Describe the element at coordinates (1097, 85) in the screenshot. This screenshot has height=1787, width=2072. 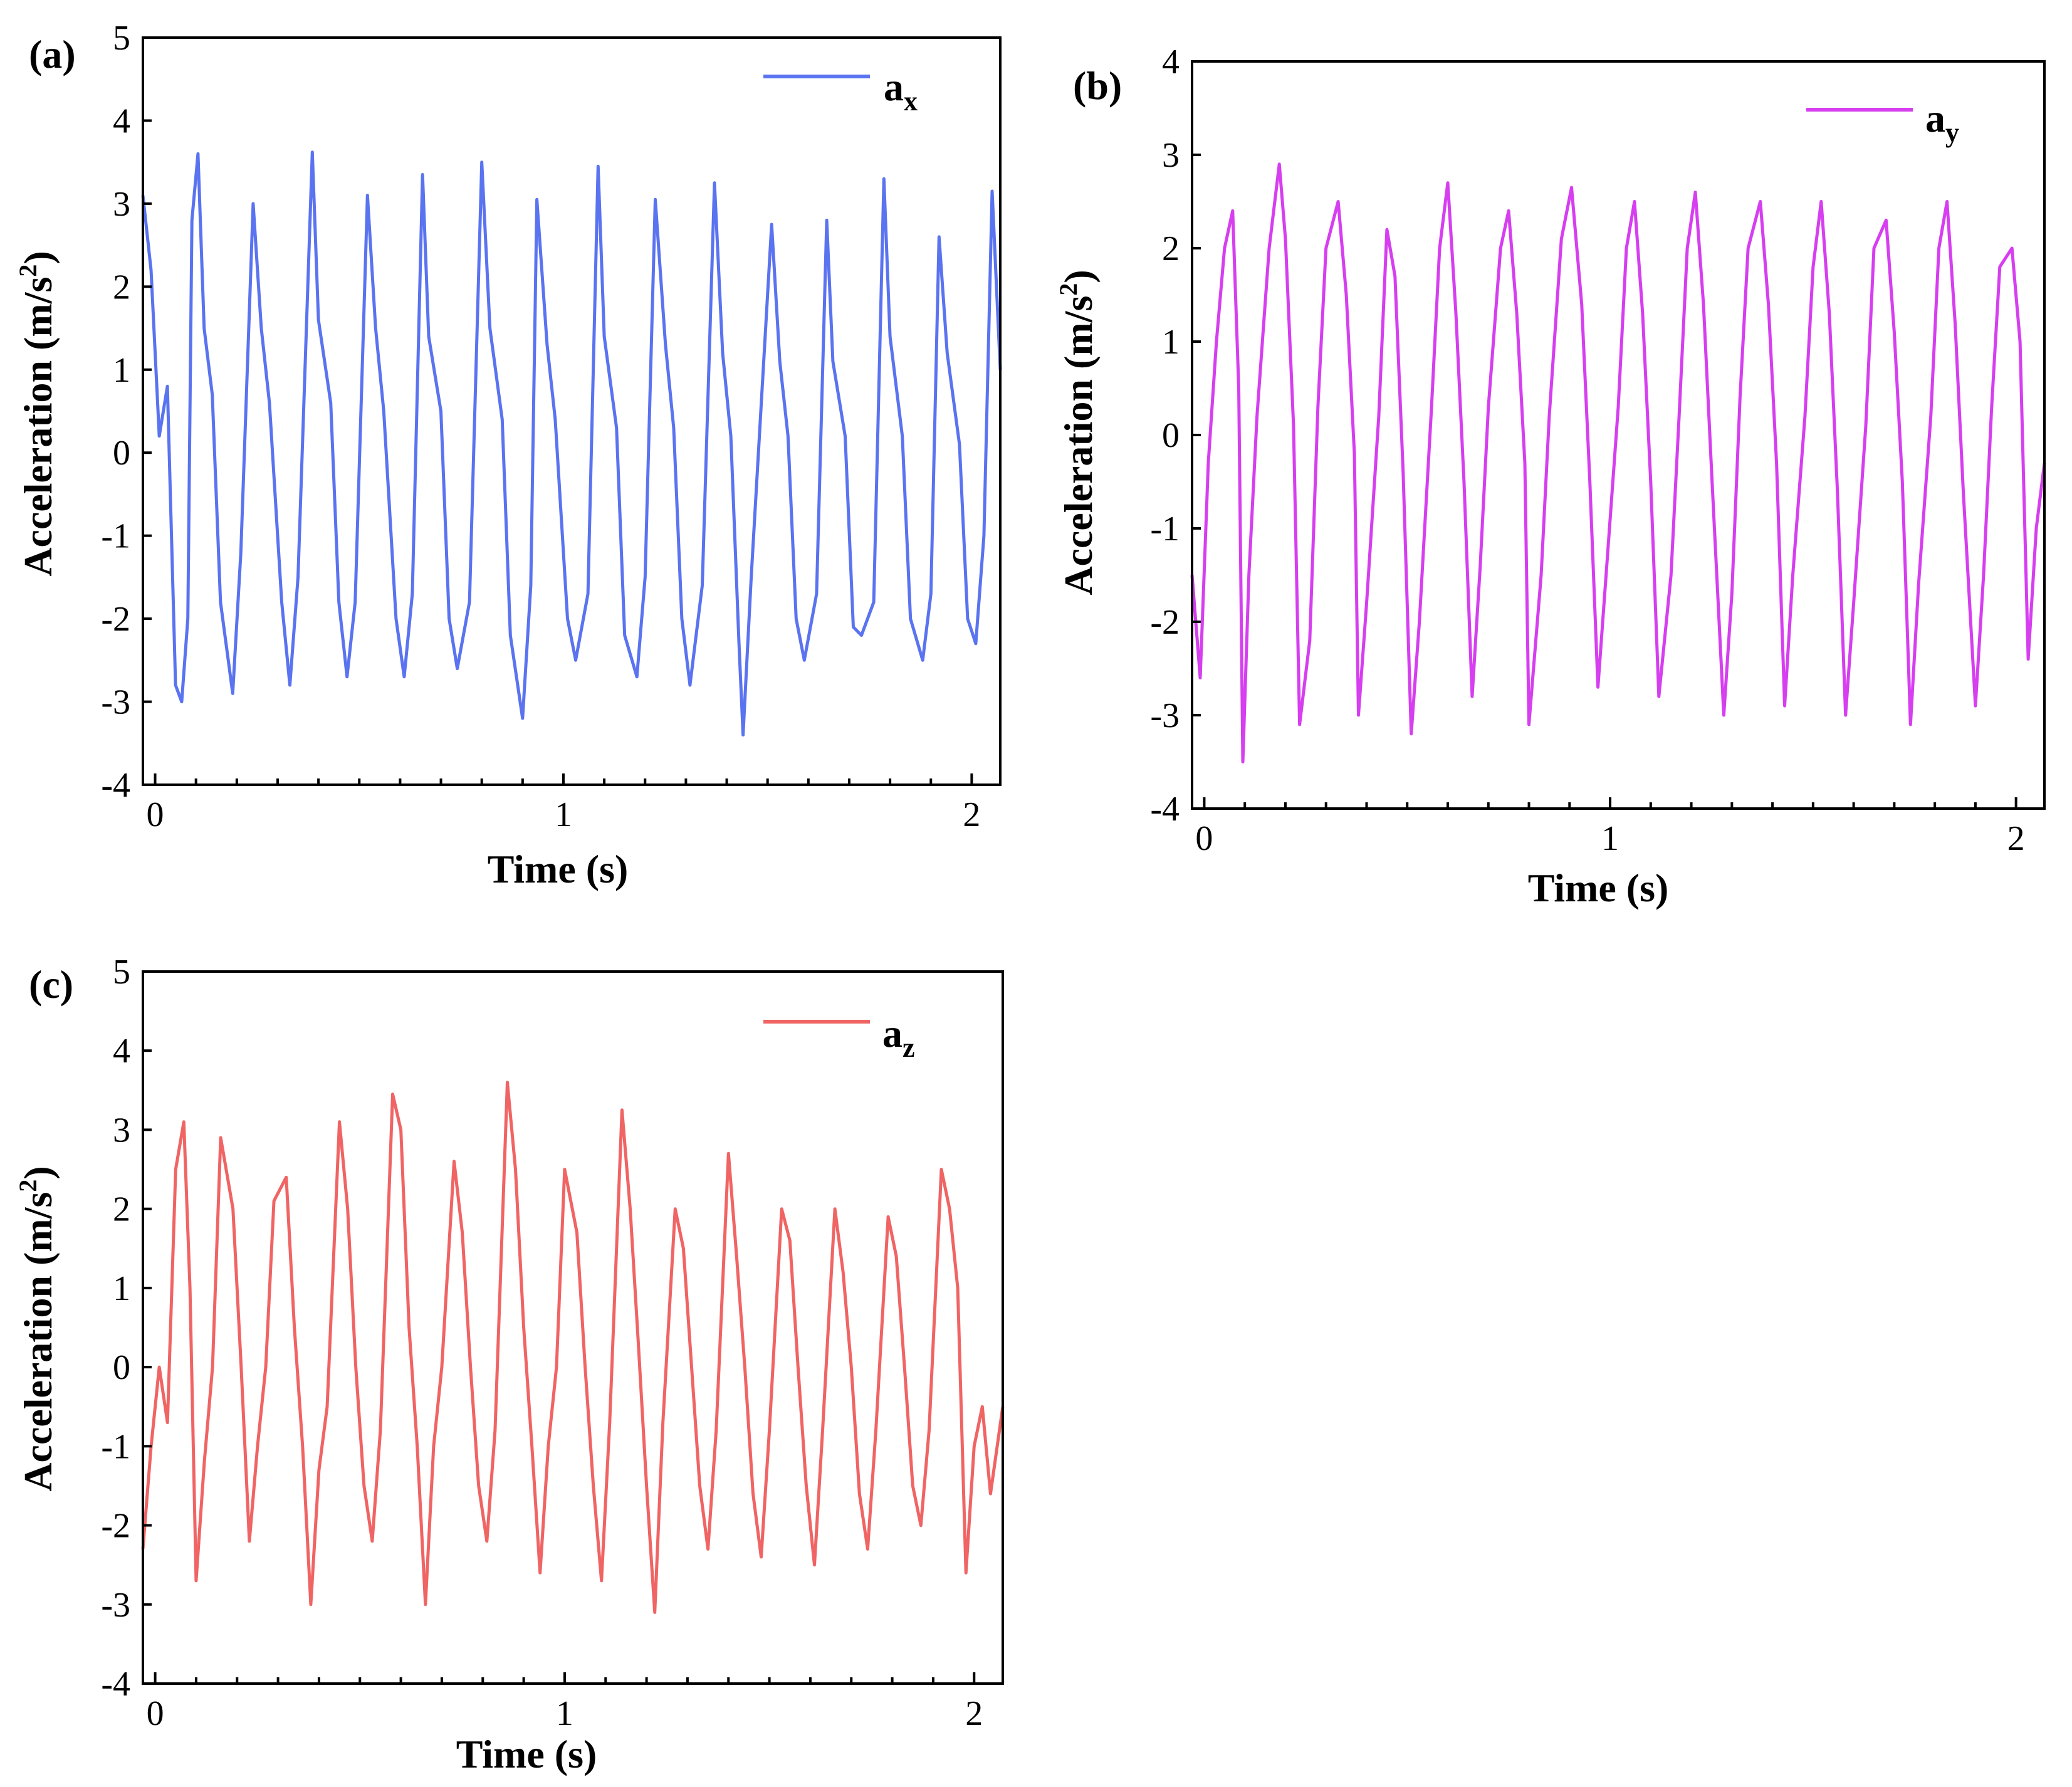
I see `panel-label: (b)` at that location.